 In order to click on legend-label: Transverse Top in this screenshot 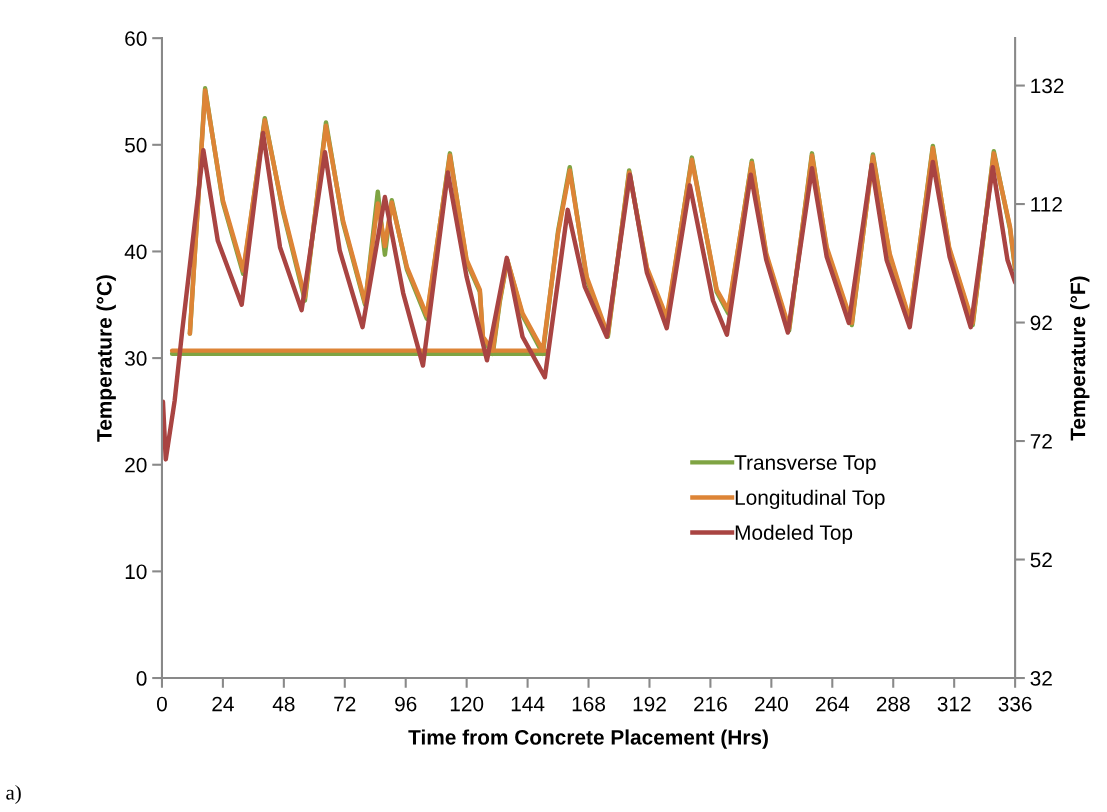, I will do `click(805, 464)`.